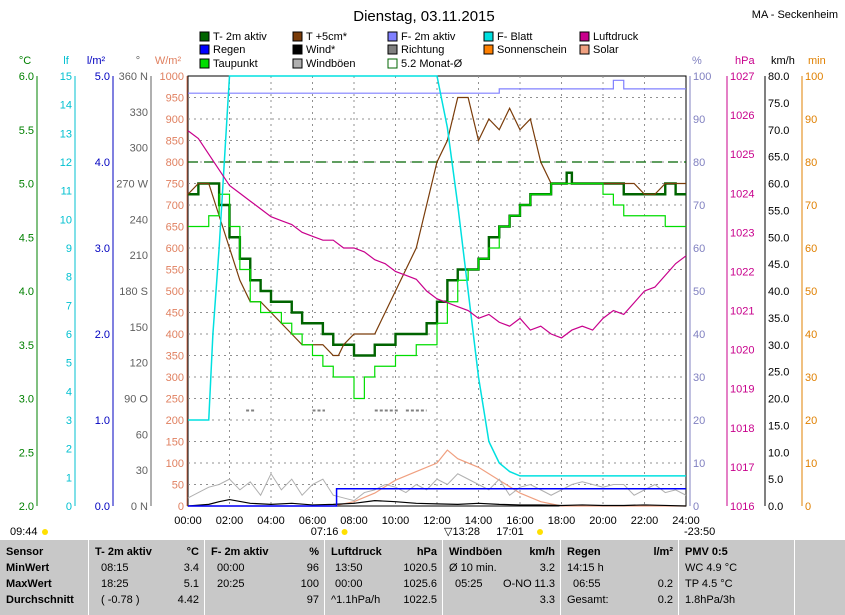 This screenshot has width=845, height=615. What do you see at coordinates (520, 521) in the screenshot?
I see `x-tick-label: 16:00` at bounding box center [520, 521].